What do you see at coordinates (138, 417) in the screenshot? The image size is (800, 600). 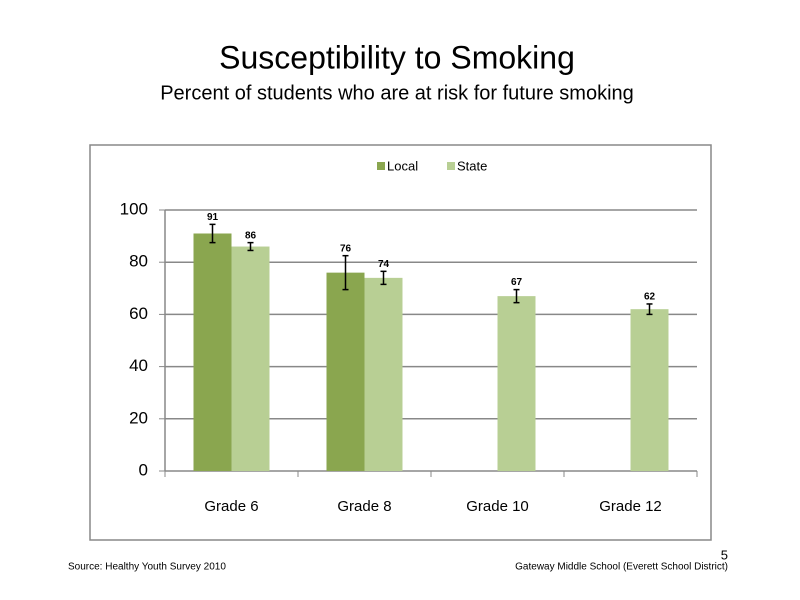 I see `y-tick-label: 20` at bounding box center [138, 417].